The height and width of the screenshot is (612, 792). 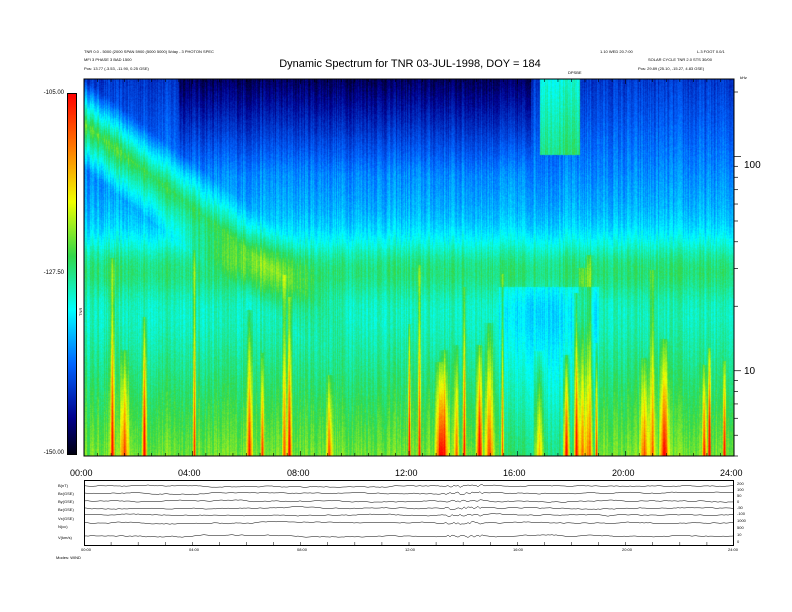 I want to click on stack-right-value-3: 0, so click(x=738, y=501).